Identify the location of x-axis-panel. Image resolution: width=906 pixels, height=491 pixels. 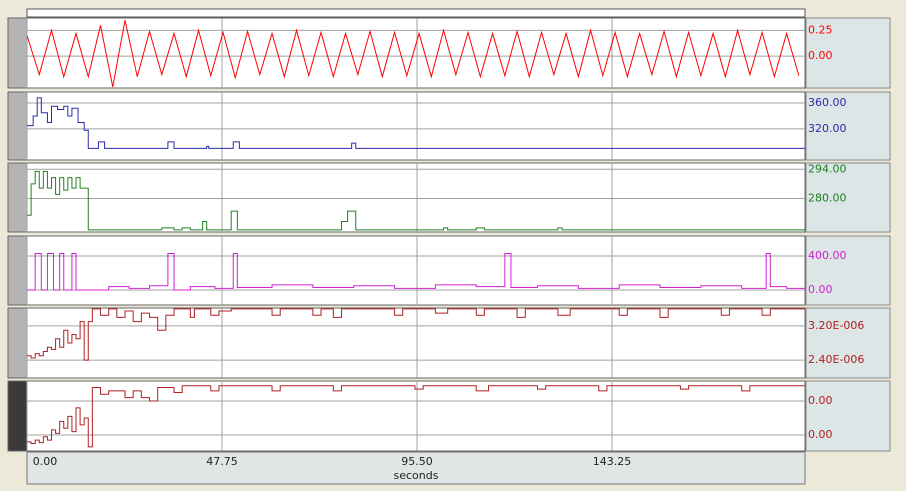
(416, 468).